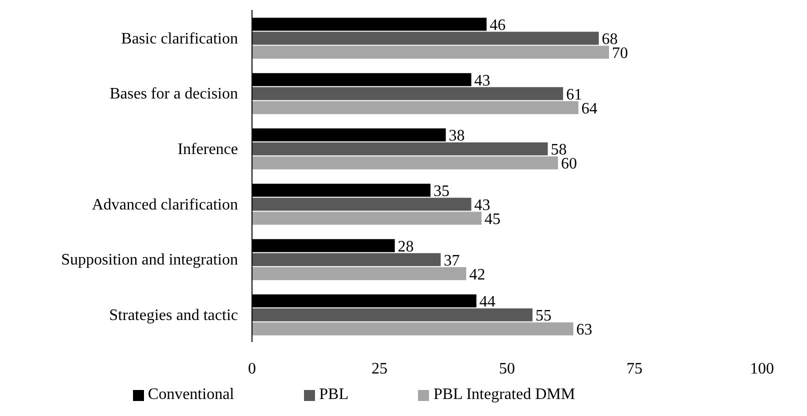 The image size is (807, 416). What do you see at coordinates (574, 95) in the screenshot?
I see `data-label: 61` at bounding box center [574, 95].